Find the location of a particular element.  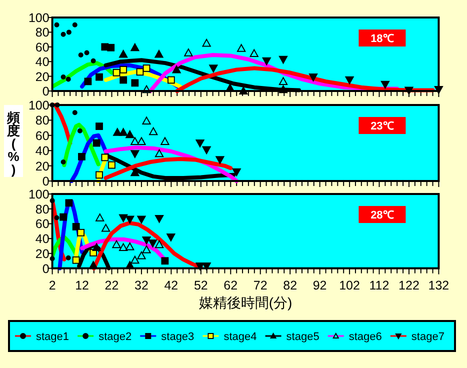

annotation: 18℃ is located at coordinates (382, 39).